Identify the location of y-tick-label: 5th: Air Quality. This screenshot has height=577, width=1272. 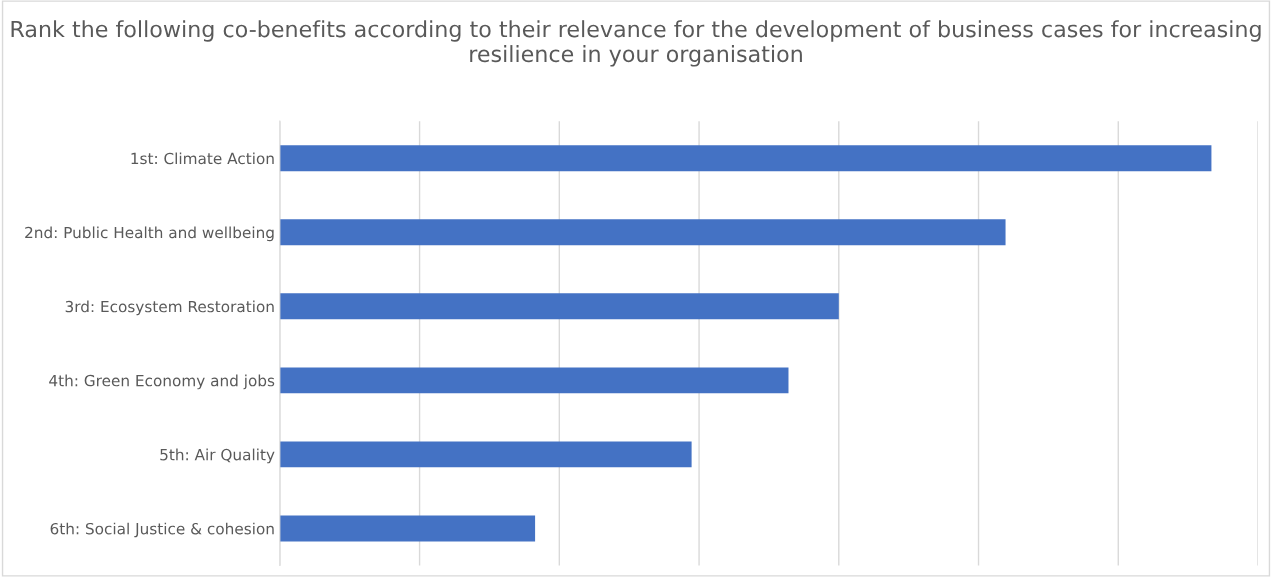
(217, 456).